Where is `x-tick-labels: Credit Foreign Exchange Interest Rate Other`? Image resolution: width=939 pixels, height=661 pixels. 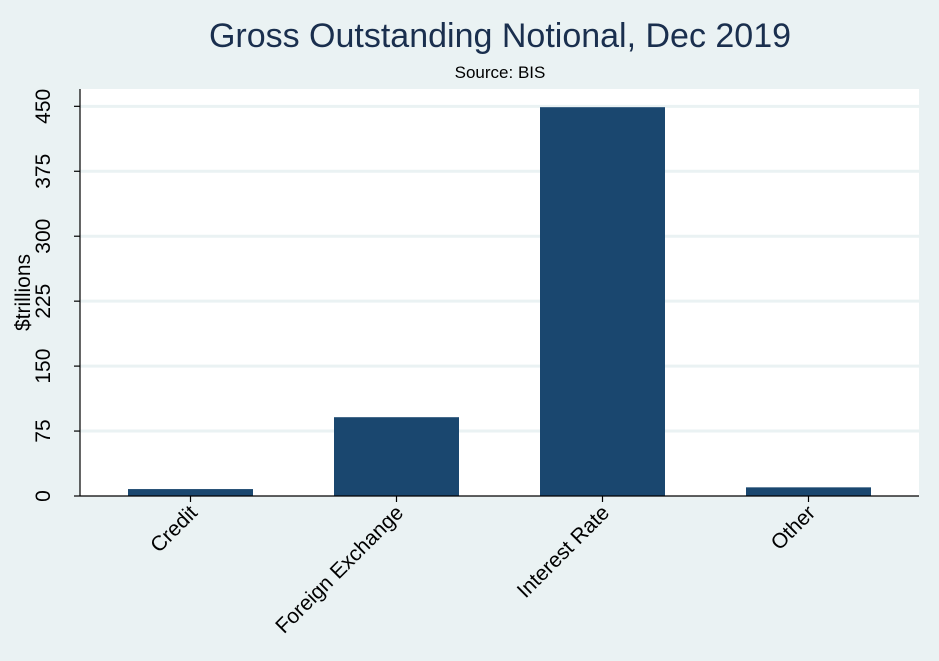 x-tick-labels: Credit Foreign Exchange Interest Rate Other is located at coordinates (483, 569).